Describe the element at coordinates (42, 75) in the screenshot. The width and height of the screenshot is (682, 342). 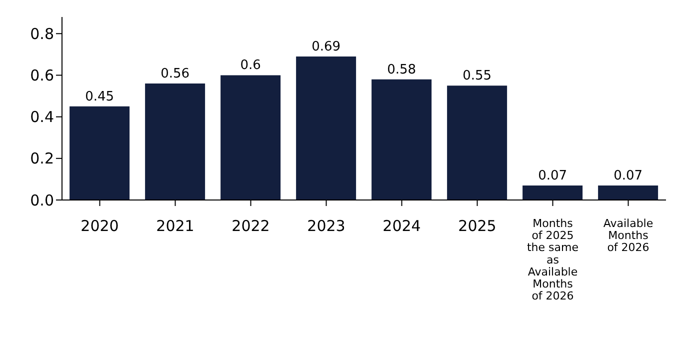
I see `y-tick-label: 0.6` at that location.